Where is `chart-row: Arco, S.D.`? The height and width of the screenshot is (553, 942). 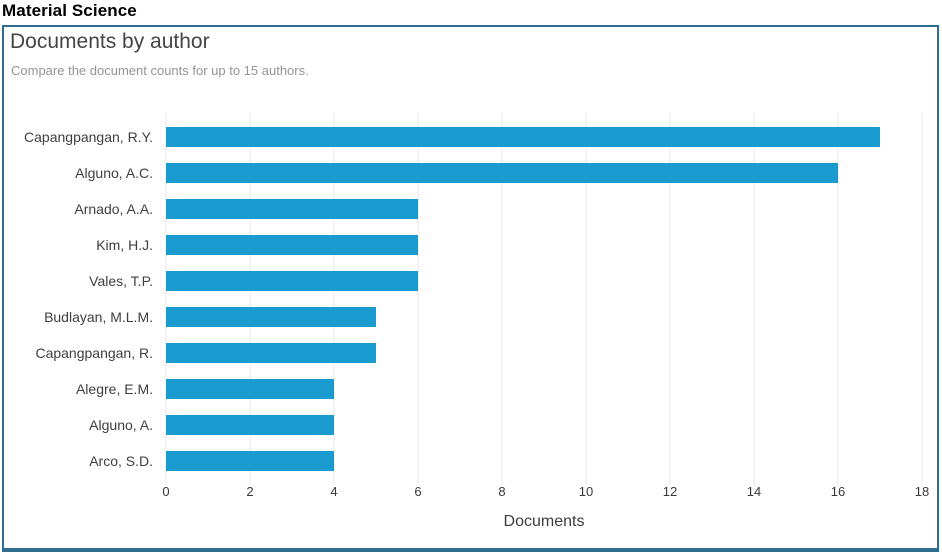 chart-row: Arco, S.D. is located at coordinates (463, 461).